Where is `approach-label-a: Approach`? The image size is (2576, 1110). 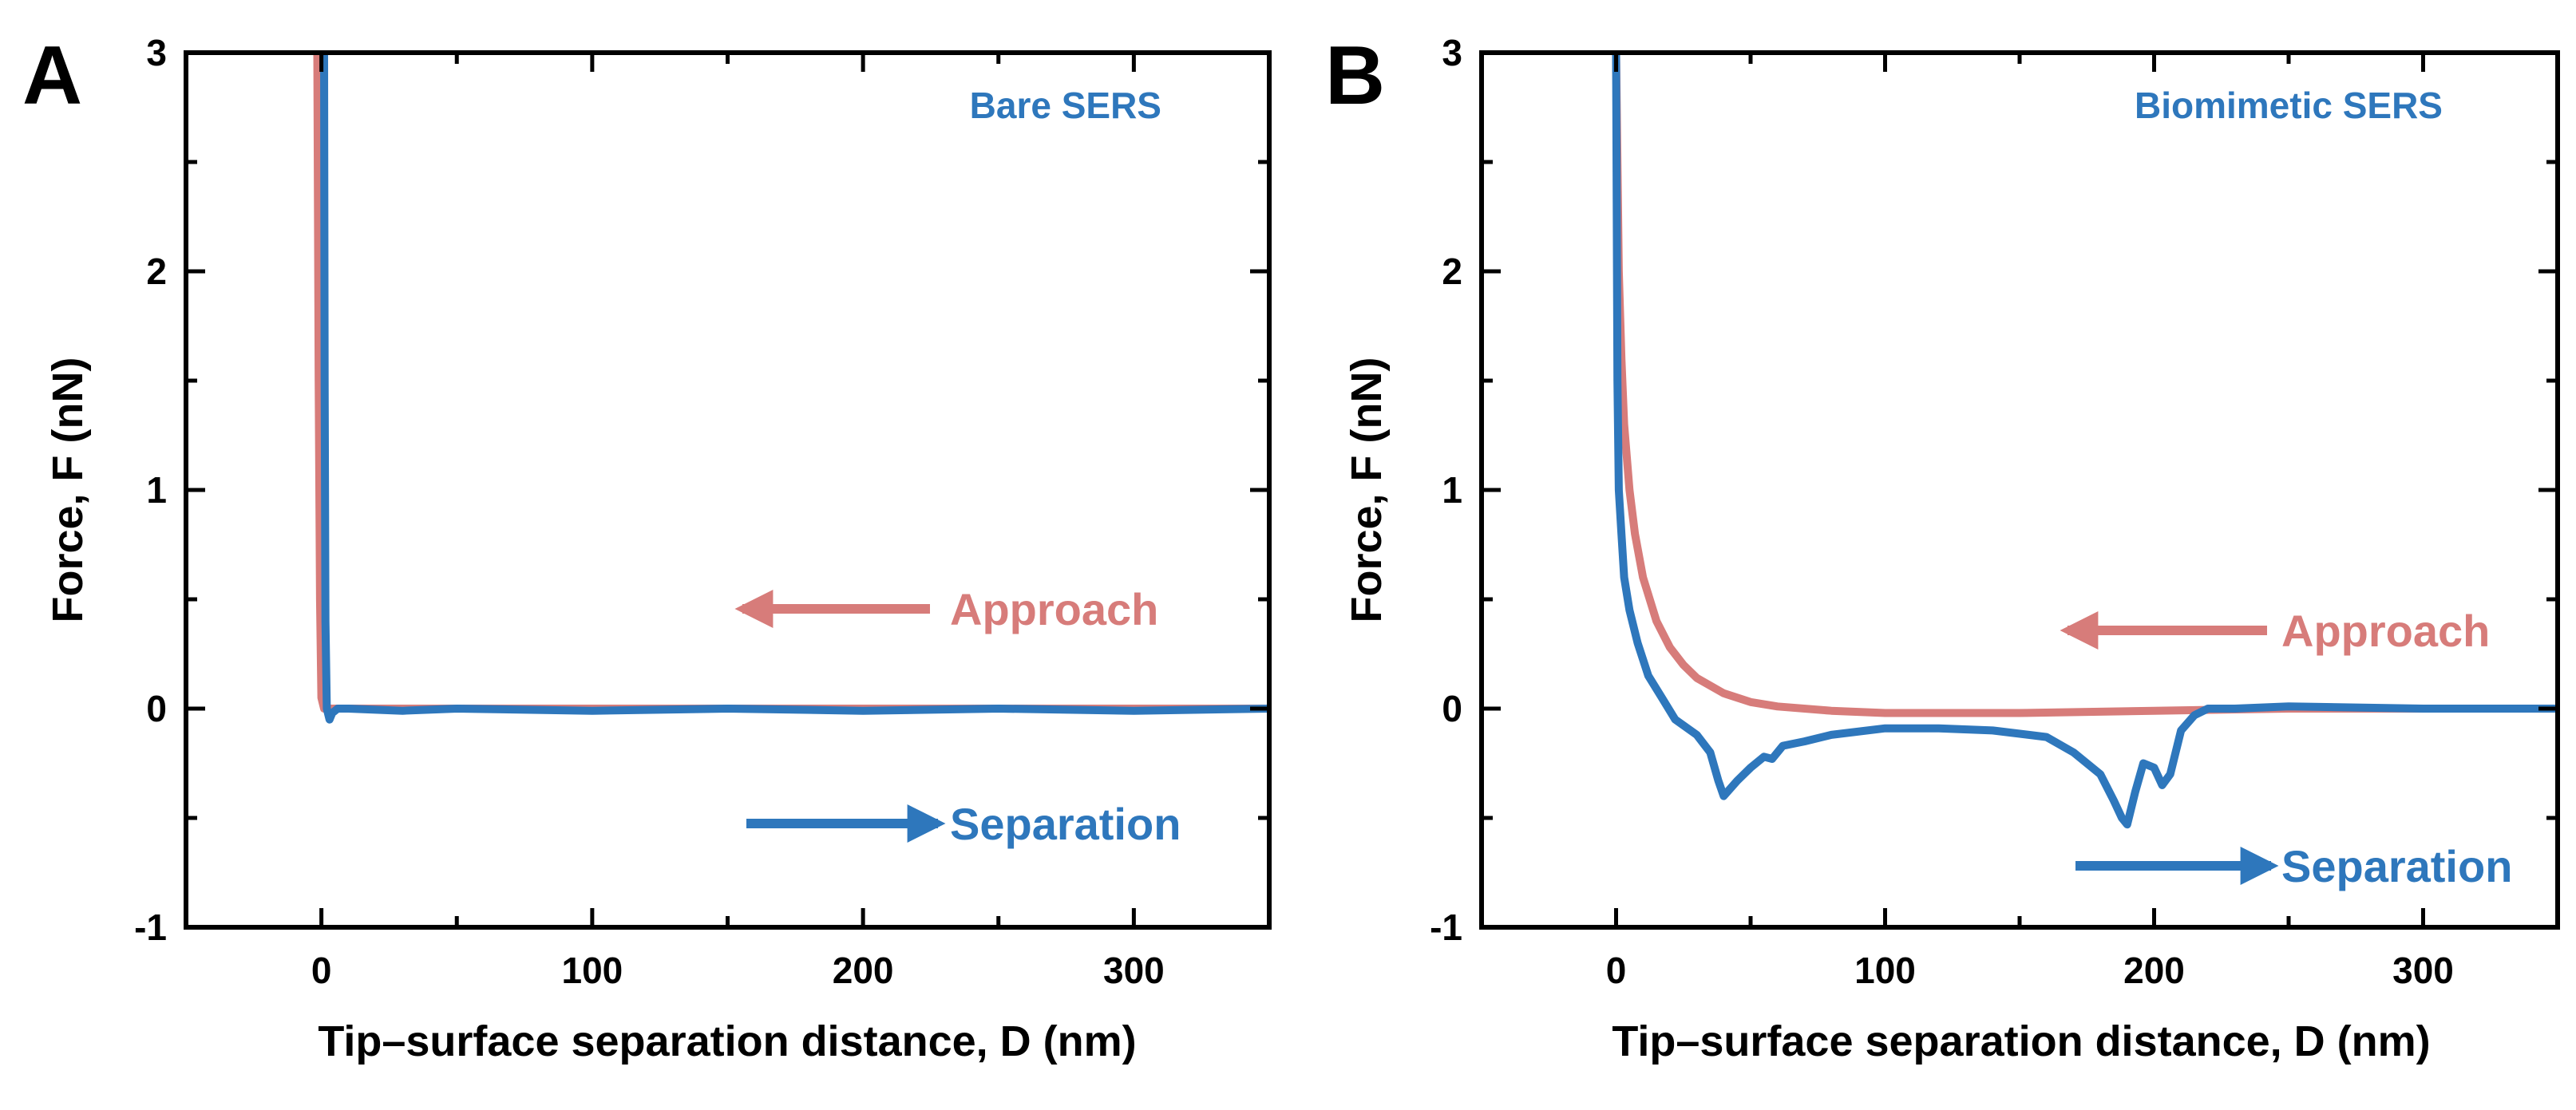
approach-label-a: Approach is located at coordinates (1054, 609).